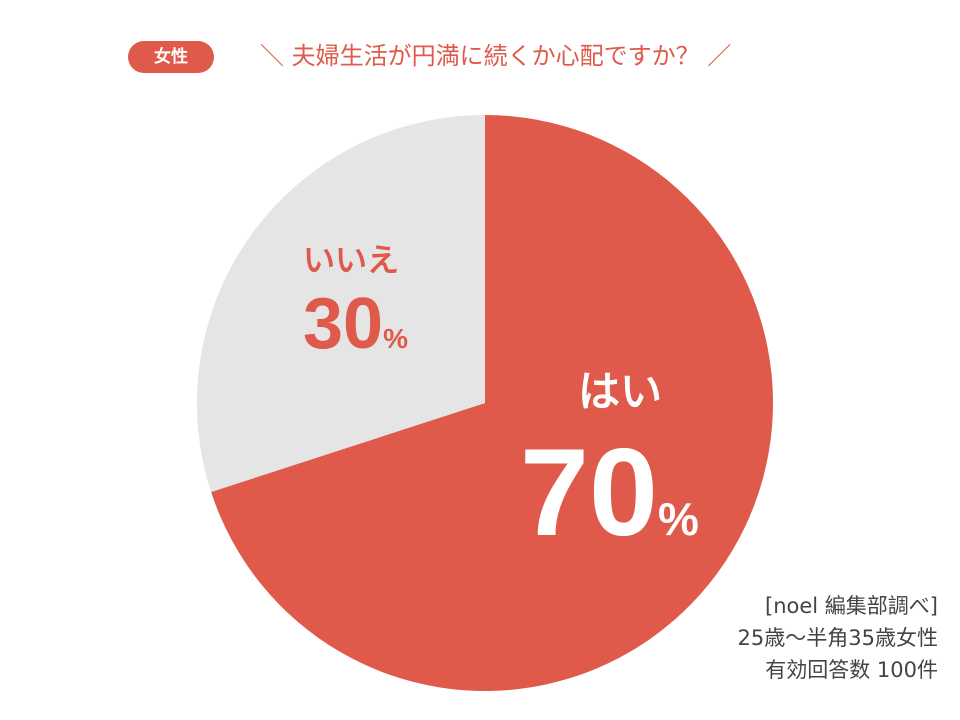 This screenshot has width=960, height=720. Describe the element at coordinates (620, 391) in the screenshot. I see `slice-label-yes: はい` at that location.